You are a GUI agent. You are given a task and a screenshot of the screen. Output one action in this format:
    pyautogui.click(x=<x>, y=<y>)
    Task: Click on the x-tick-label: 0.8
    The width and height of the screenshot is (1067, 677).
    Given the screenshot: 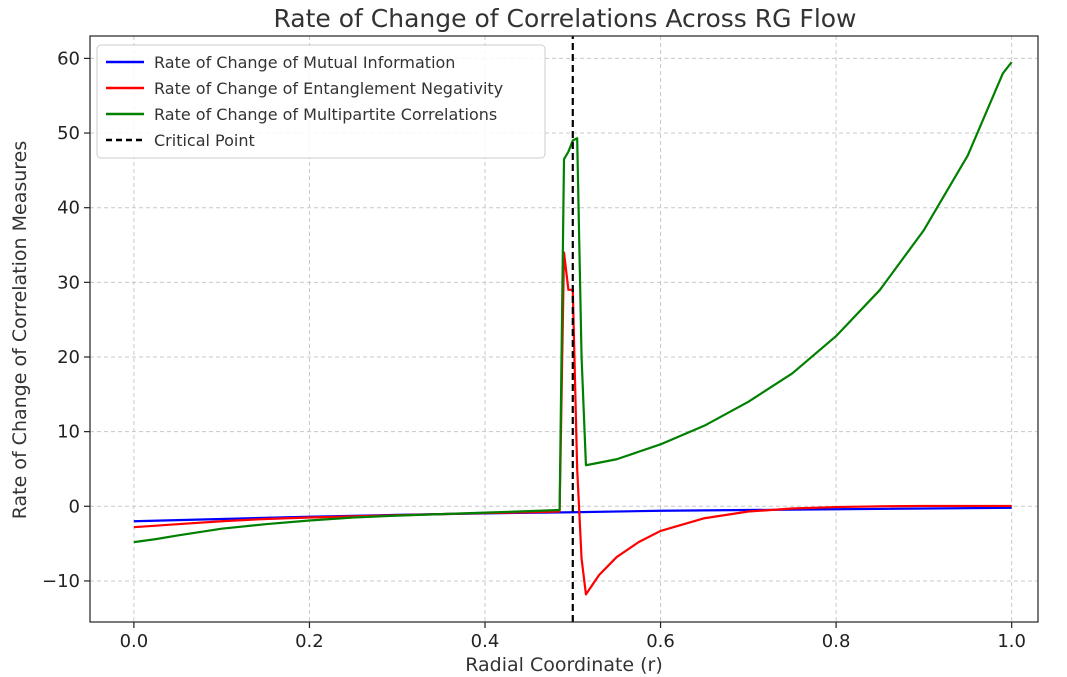 What is the action you would take?
    pyautogui.click(x=836, y=641)
    